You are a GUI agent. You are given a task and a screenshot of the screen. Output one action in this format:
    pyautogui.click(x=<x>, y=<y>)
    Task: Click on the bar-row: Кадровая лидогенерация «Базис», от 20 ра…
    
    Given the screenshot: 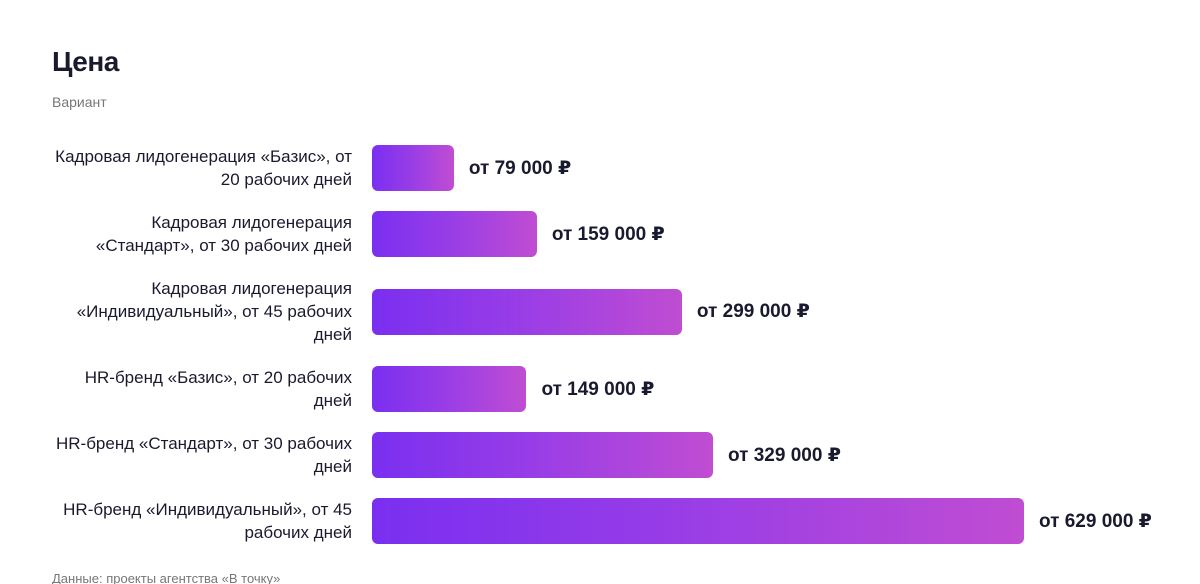 What is the action you would take?
    pyautogui.click(x=600, y=168)
    